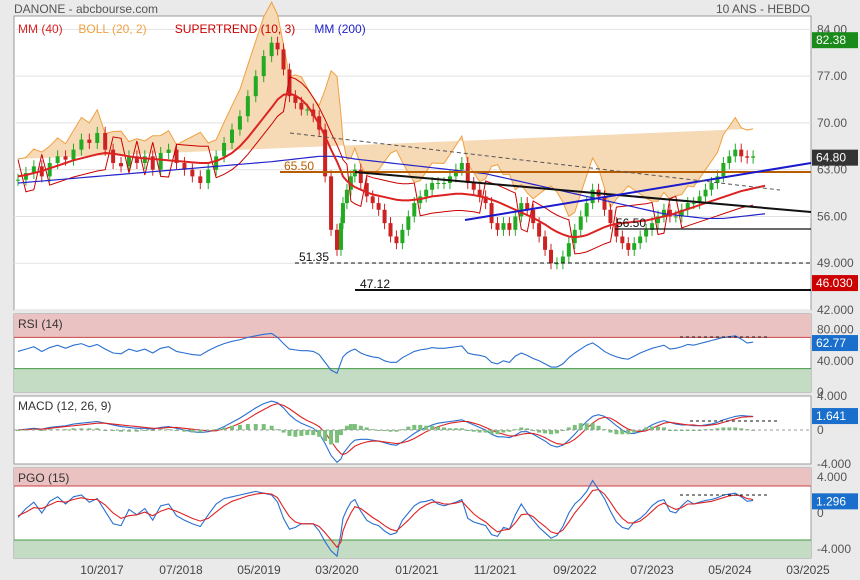 The height and width of the screenshot is (580, 860). I want to click on black-trendline, so click(583, 192).